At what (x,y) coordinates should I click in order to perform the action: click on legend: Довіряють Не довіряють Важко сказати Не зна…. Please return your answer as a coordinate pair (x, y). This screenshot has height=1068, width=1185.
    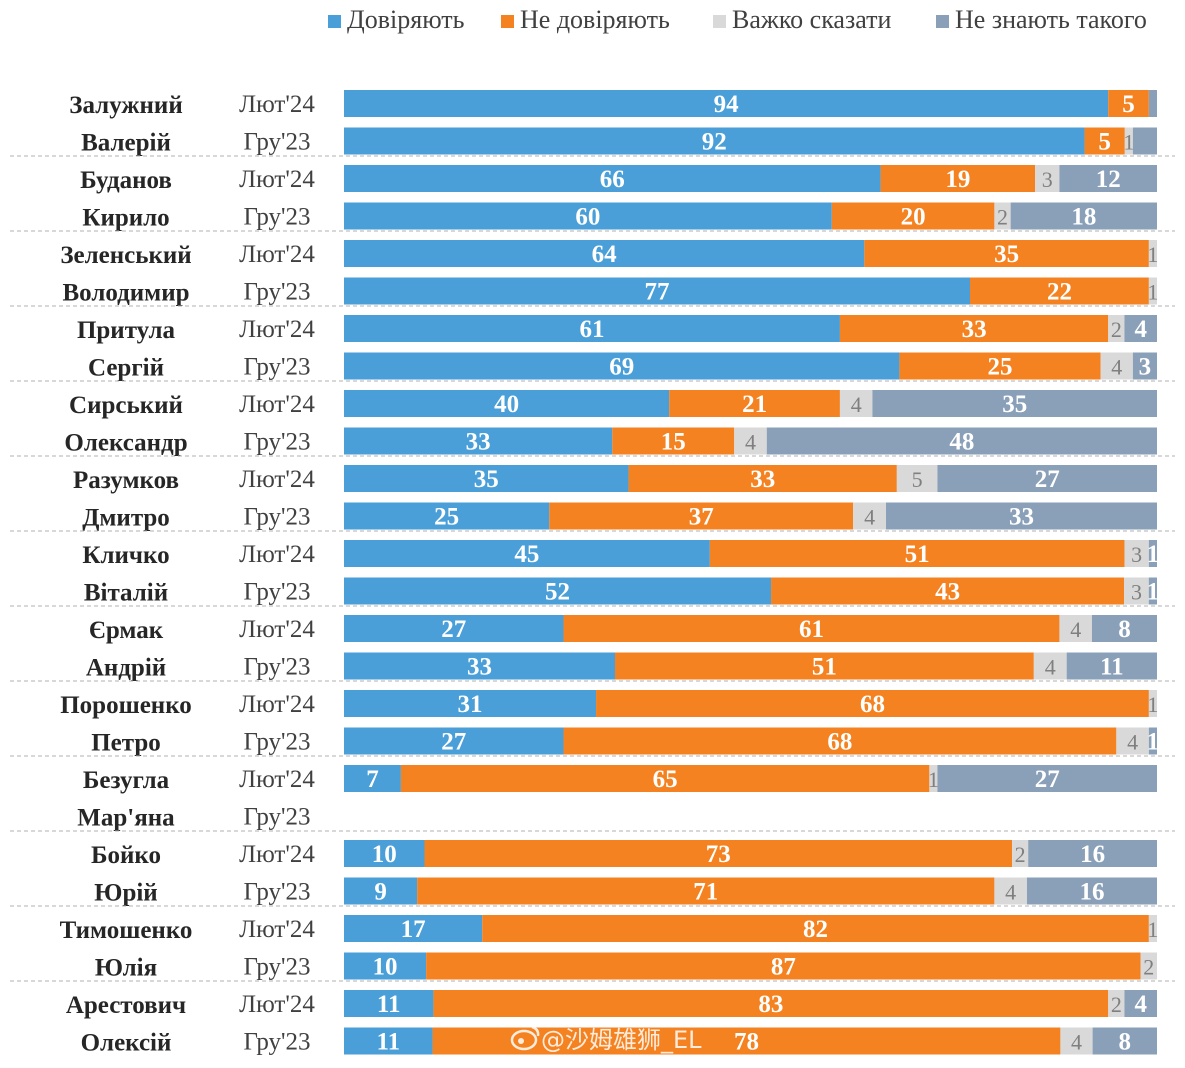
    Looking at the image, I should click on (737, 19).